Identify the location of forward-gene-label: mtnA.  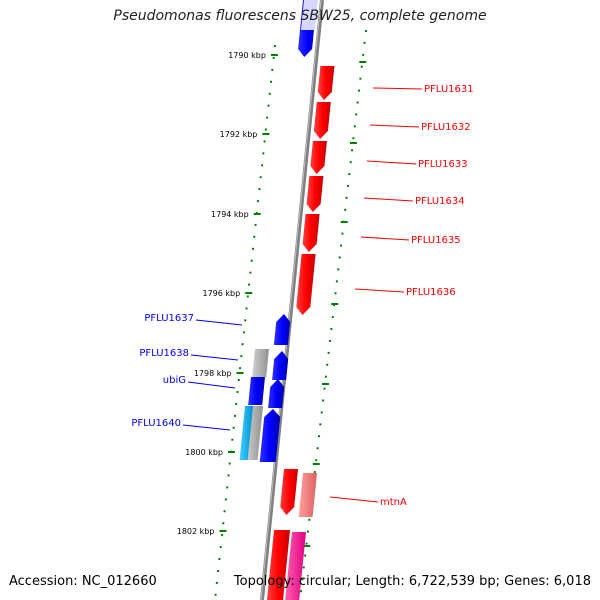
(393, 502).